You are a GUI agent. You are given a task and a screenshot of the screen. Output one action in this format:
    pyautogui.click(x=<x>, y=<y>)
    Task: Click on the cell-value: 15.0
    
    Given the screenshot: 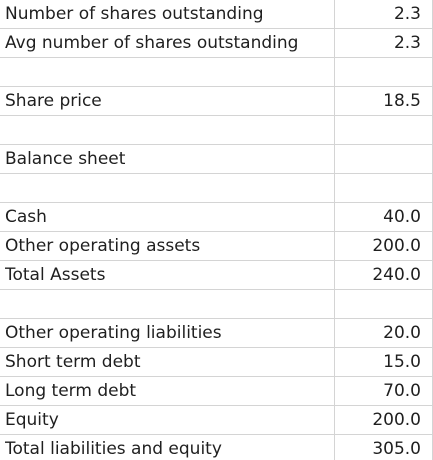 What is the action you would take?
    pyautogui.click(x=402, y=362)
    